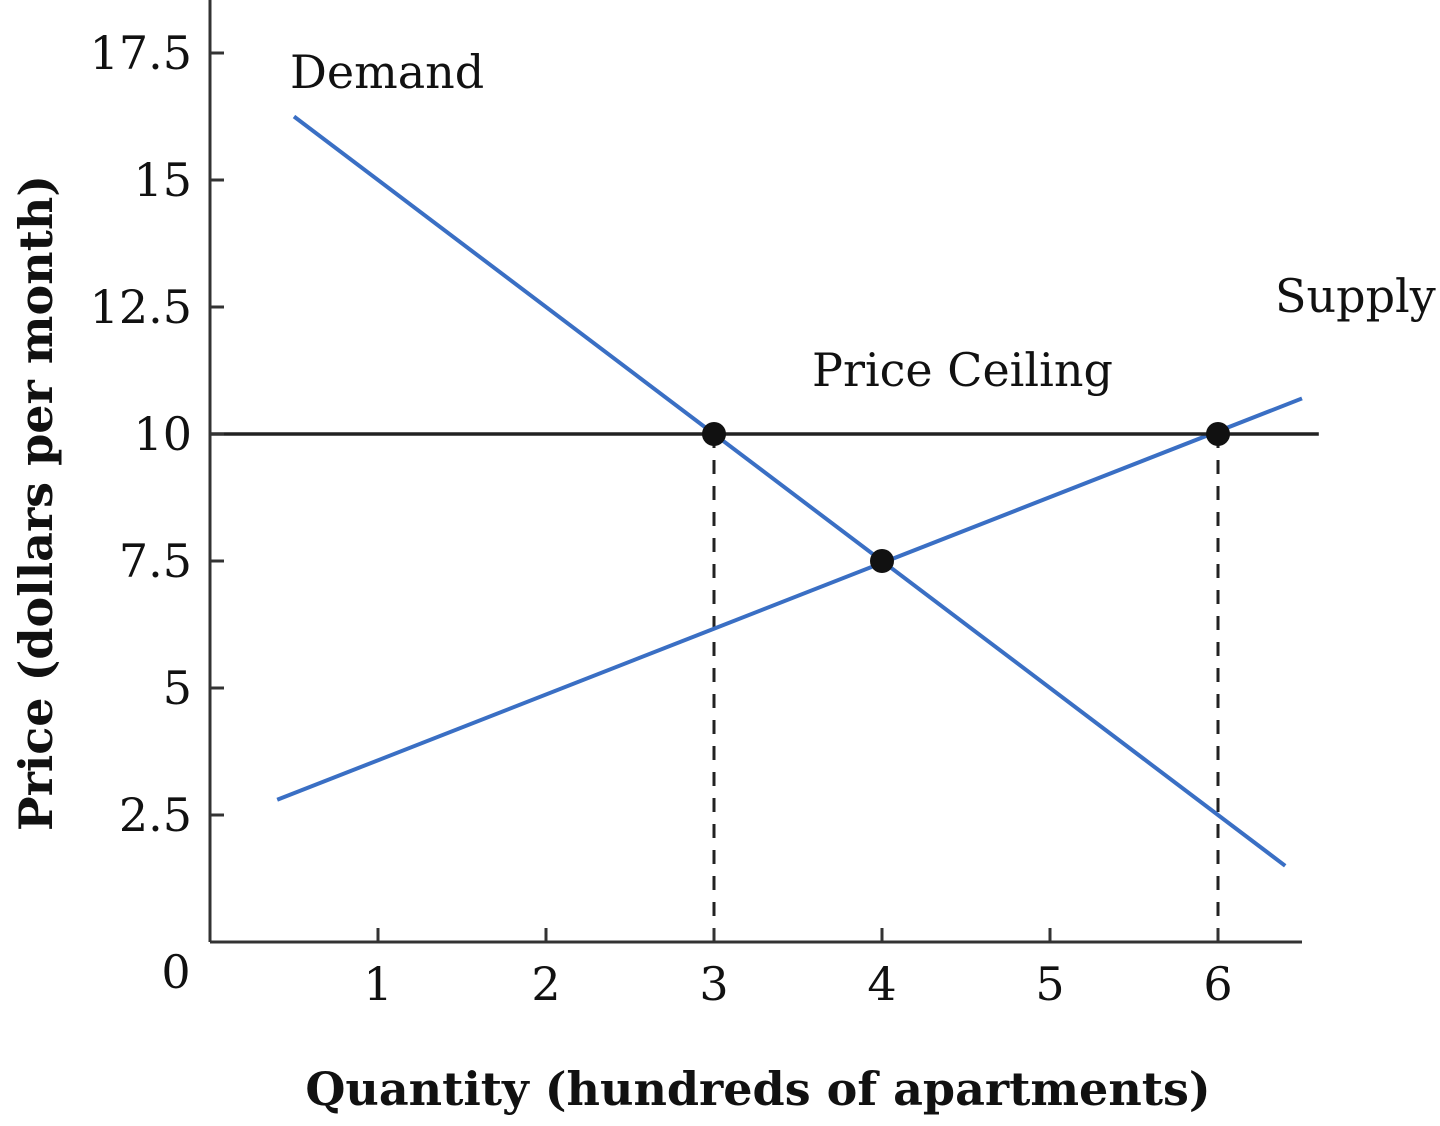  Describe the element at coordinates (881, 984) in the screenshot. I see `x-tick-label: 4` at that location.